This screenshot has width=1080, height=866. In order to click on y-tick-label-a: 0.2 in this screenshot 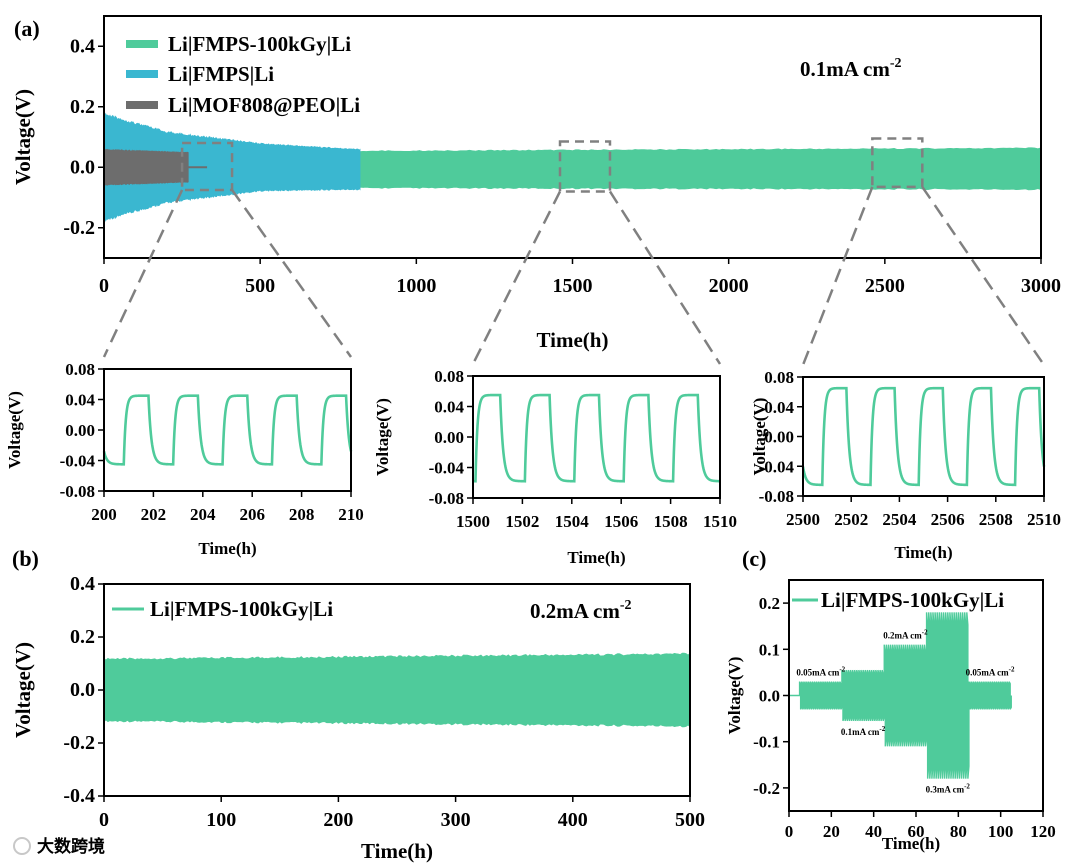, I will do `click(82, 107)`.